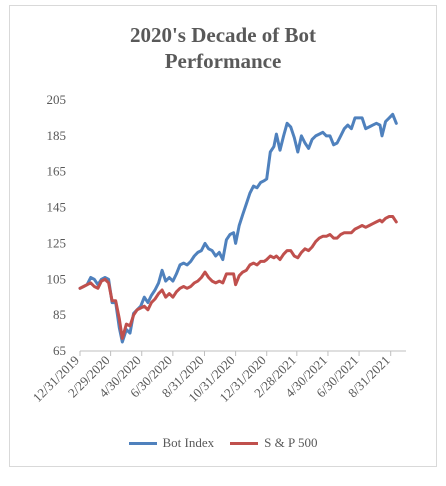  I want to click on y-tick-label: 65, so click(59, 350).